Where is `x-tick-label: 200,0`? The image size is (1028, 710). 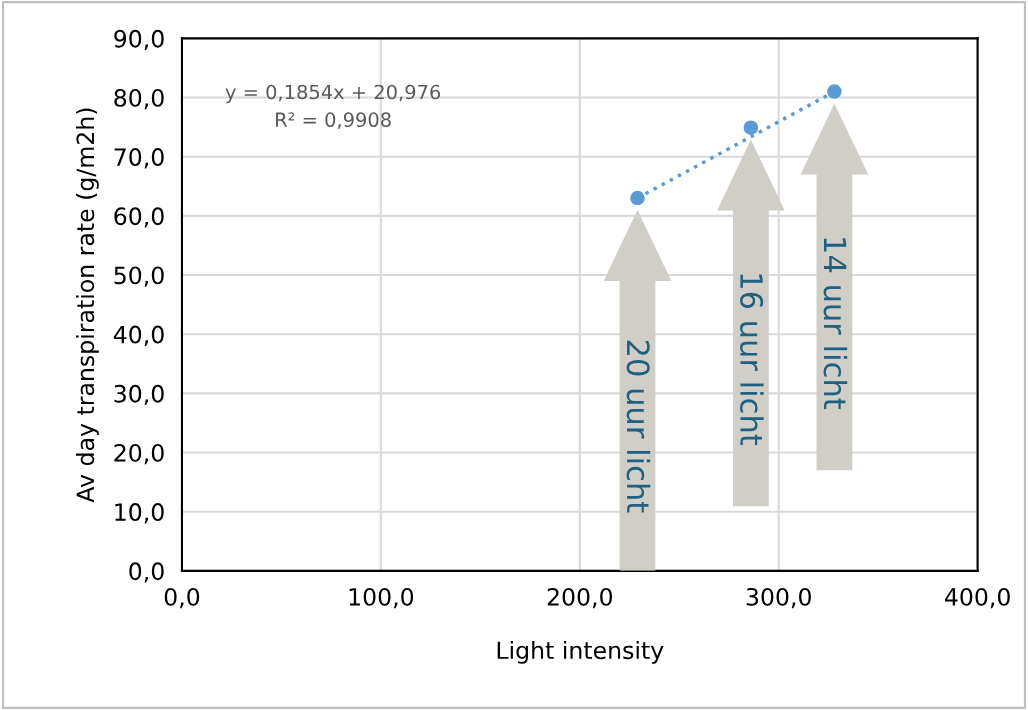
x-tick-label: 200,0 is located at coordinates (580, 598).